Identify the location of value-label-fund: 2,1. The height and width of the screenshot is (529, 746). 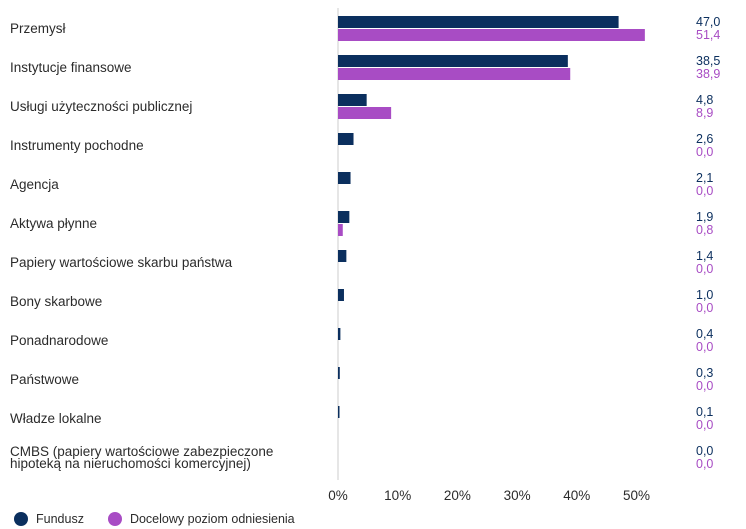
(704, 178).